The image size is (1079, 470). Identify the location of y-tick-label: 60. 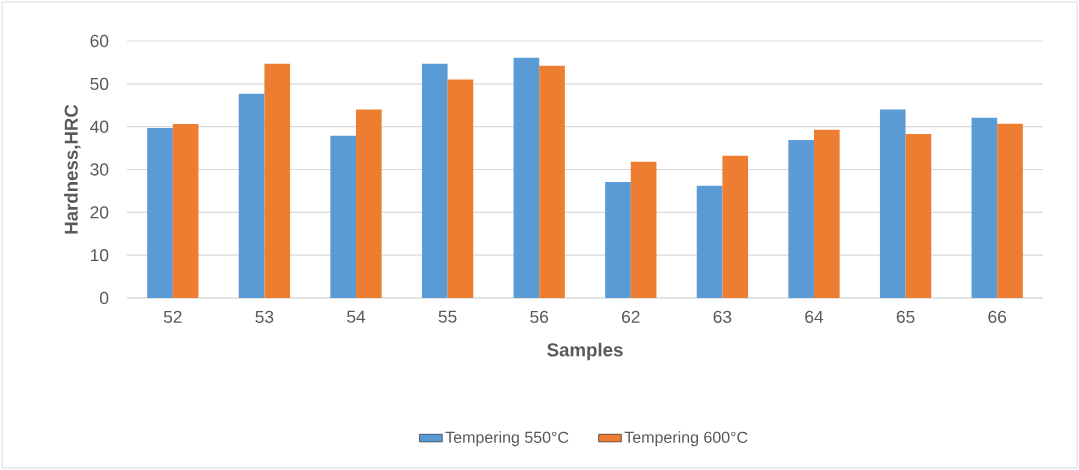
(99, 41).